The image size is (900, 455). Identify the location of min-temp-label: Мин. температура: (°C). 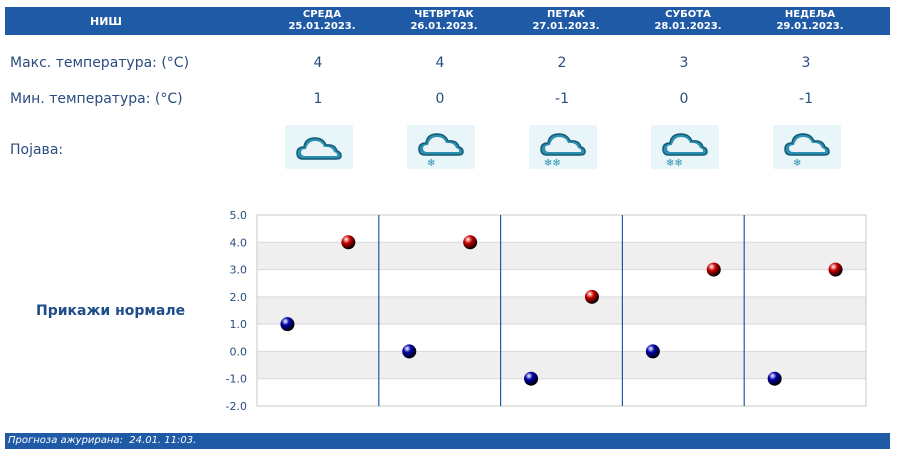
(96, 99).